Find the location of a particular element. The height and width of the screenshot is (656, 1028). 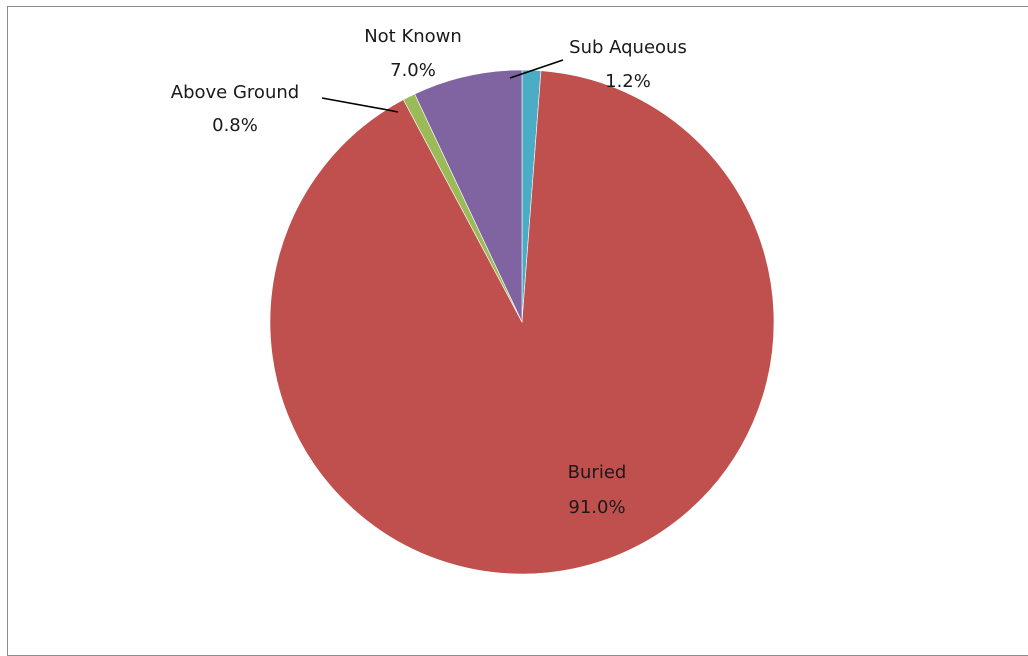

slice-label-name: Above Ground is located at coordinates (235, 92).